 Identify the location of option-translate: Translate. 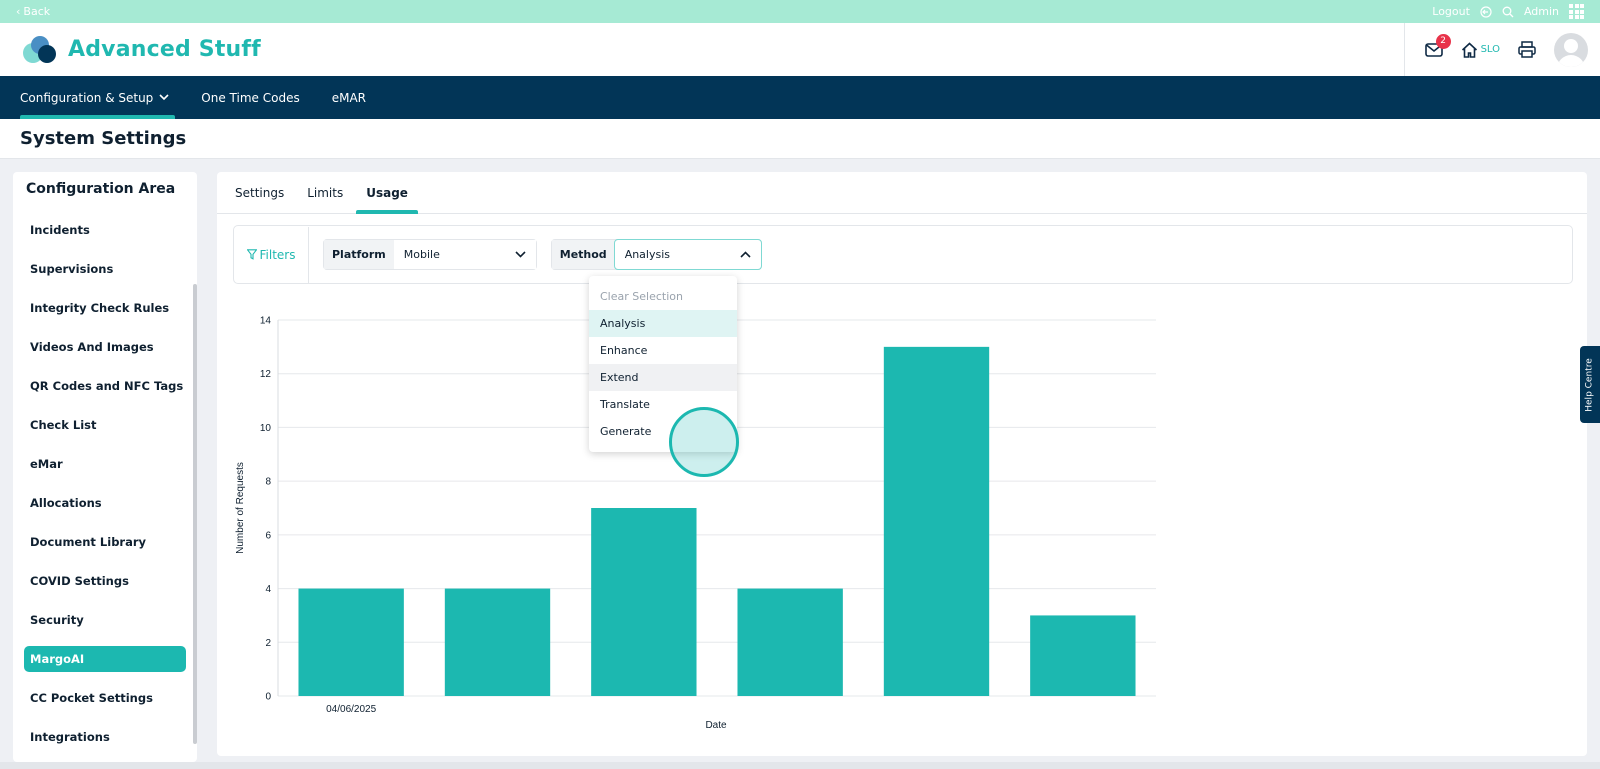
(625, 404).